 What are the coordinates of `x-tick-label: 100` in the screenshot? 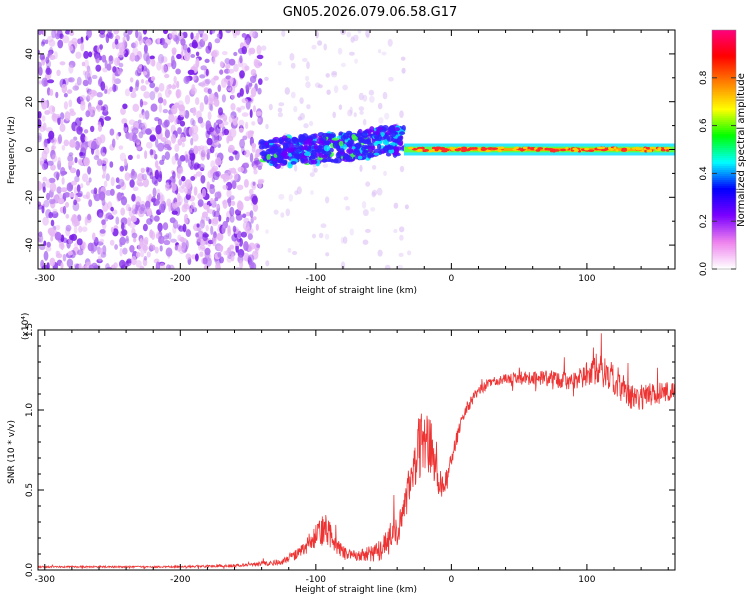 It's located at (586, 279).